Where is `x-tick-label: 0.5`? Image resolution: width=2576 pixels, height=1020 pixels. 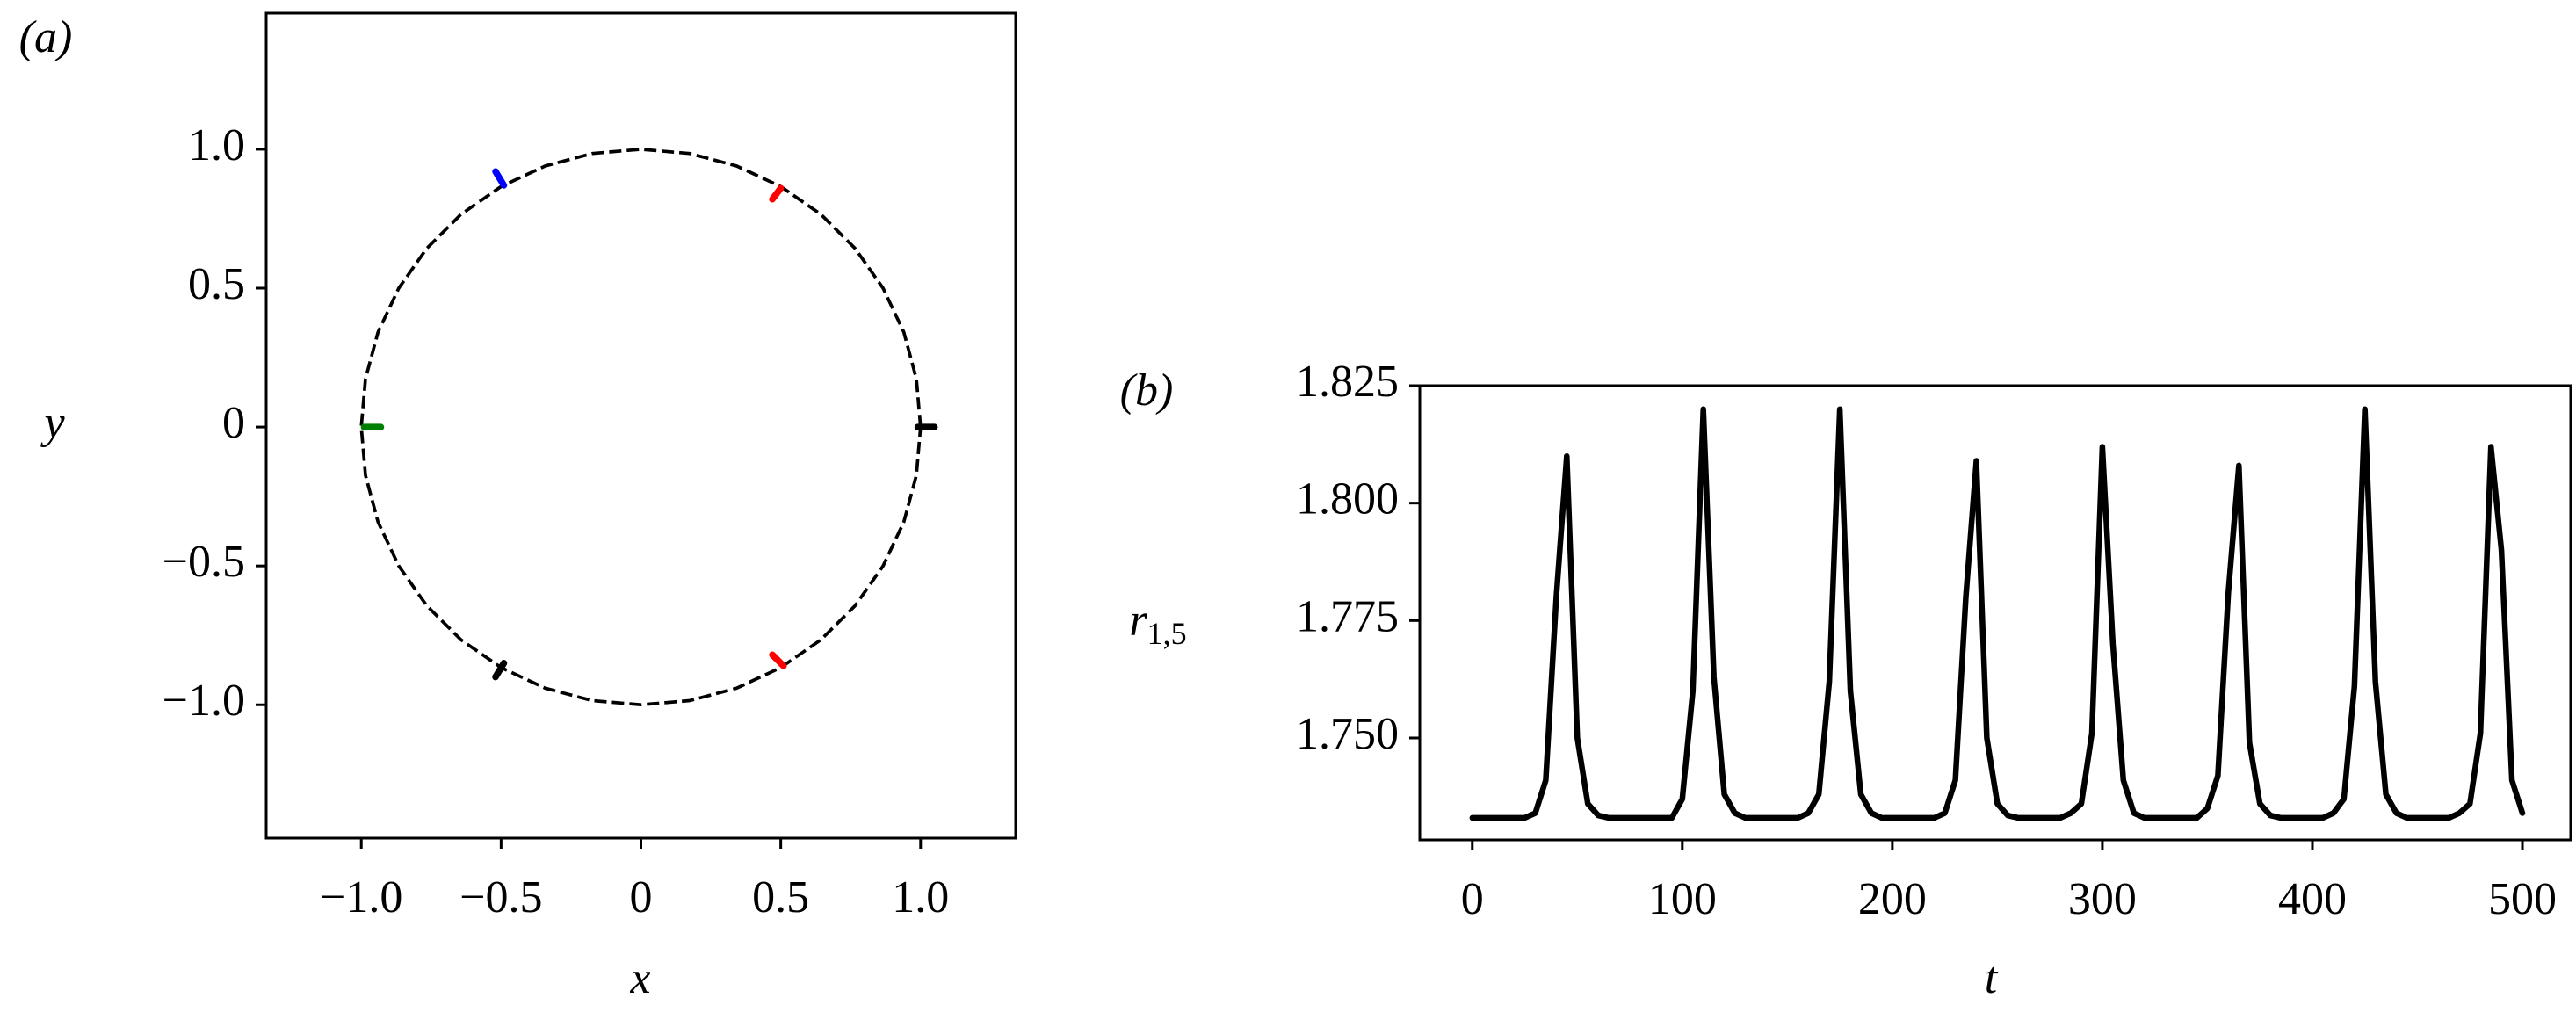 x-tick-label: 0.5 is located at coordinates (780, 897).